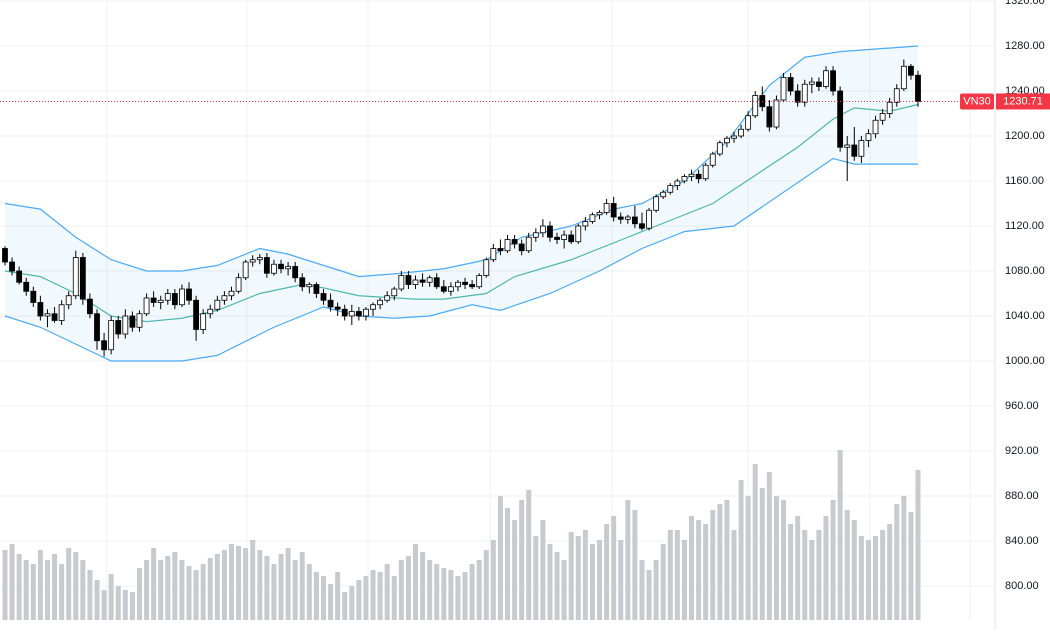  Describe the element at coordinates (1025, 271) in the screenshot. I see `y-tick-label: 1080.00` at that location.